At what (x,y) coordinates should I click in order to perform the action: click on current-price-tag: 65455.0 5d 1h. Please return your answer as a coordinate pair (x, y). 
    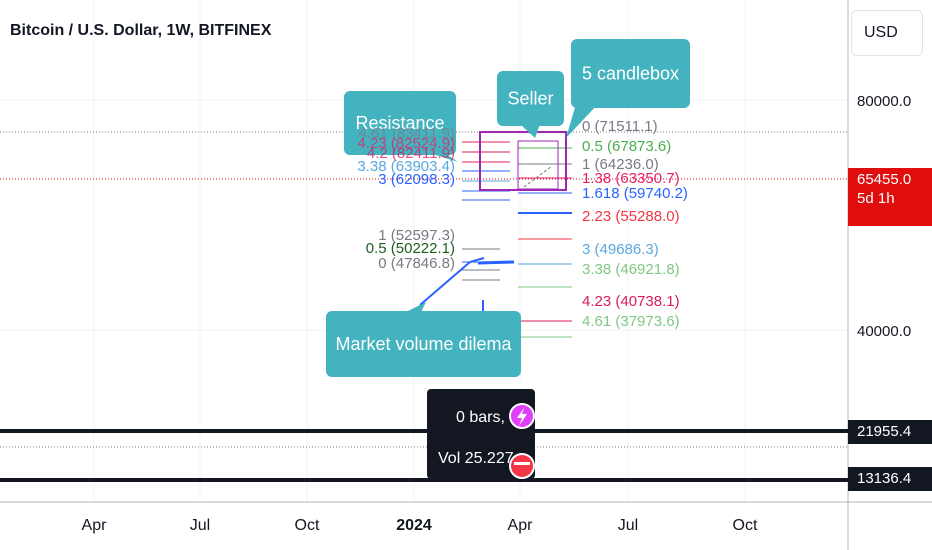
    Looking at the image, I should click on (890, 197).